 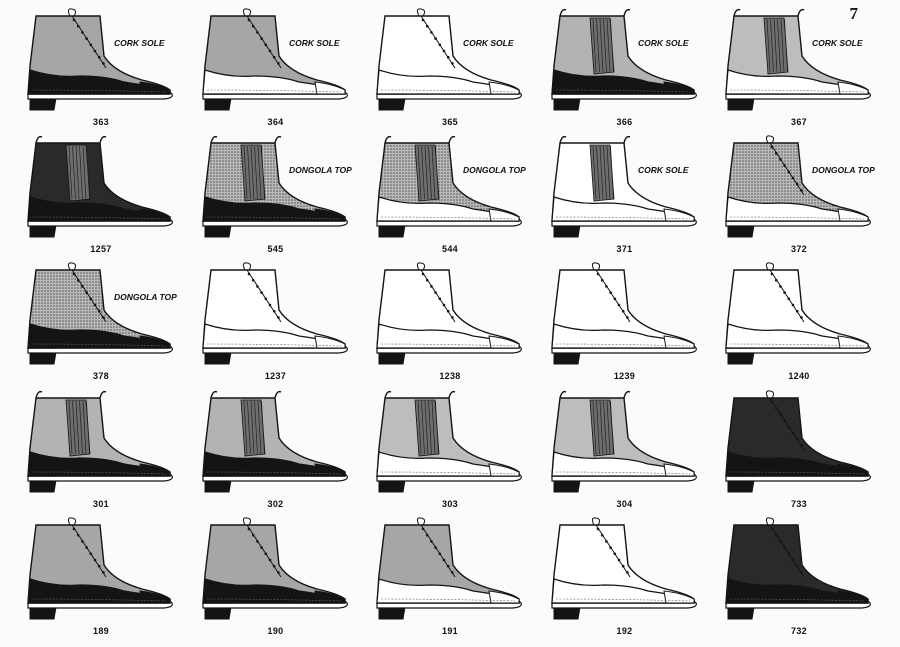 What do you see at coordinates (450, 630) in the screenshot?
I see `style-number: 191` at bounding box center [450, 630].